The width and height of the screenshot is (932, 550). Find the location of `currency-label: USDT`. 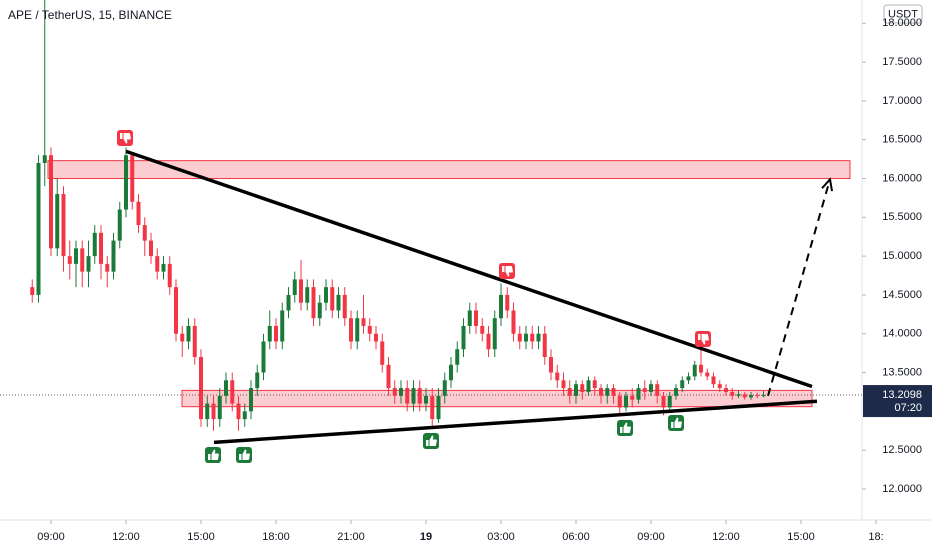

currency-label: USDT is located at coordinates (903, 14).